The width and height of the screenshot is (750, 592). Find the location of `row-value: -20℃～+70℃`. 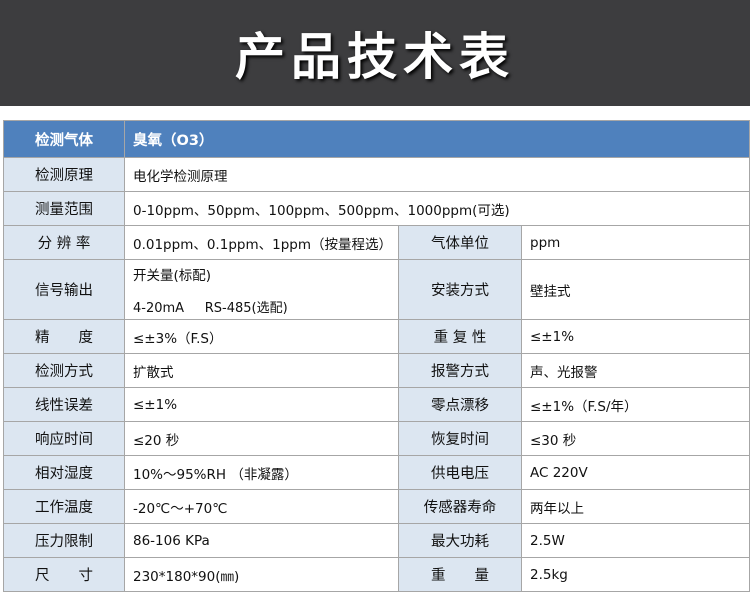

row-value: -20℃～+70℃ is located at coordinates (261, 506).